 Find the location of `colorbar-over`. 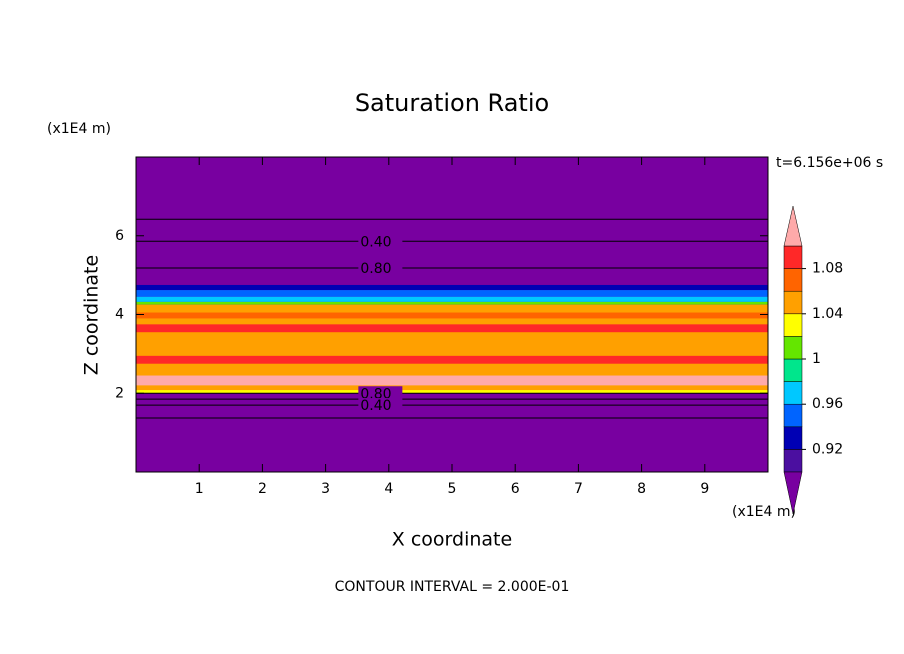

colorbar-over is located at coordinates (793, 226).